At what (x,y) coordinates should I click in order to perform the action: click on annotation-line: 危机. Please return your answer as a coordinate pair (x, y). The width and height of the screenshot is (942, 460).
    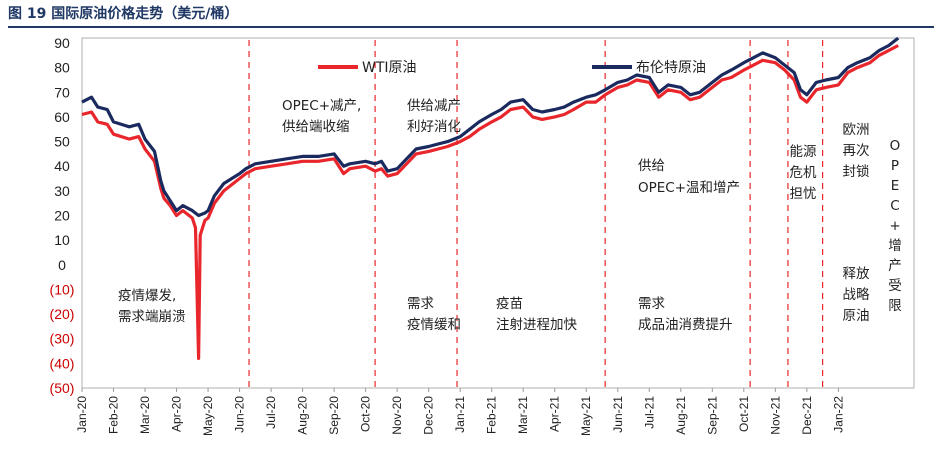
    Looking at the image, I should click on (804, 173).